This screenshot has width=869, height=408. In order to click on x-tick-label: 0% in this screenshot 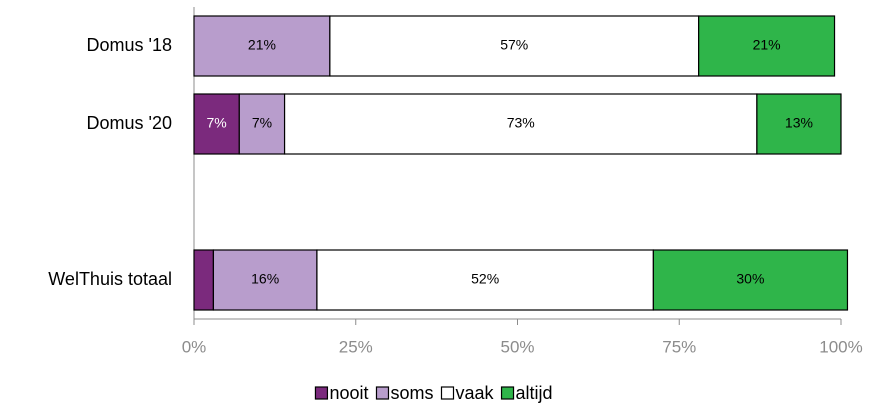, I will do `click(194, 346)`.